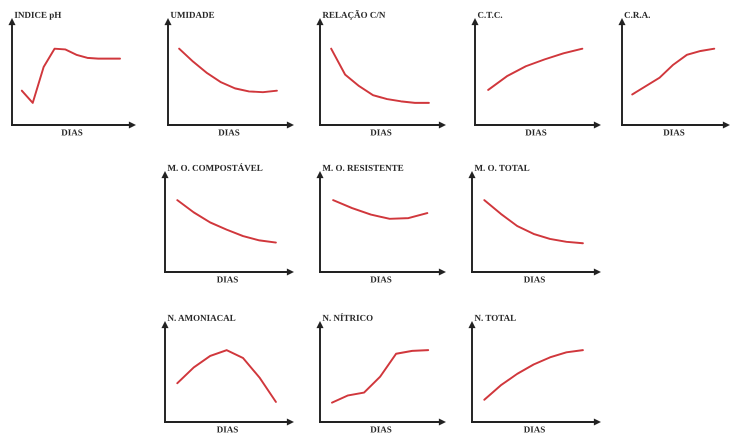 This screenshot has width=732, height=436. Describe the element at coordinates (354, 15) in the screenshot. I see `chart-title: RELAÇÃO C/N` at that location.